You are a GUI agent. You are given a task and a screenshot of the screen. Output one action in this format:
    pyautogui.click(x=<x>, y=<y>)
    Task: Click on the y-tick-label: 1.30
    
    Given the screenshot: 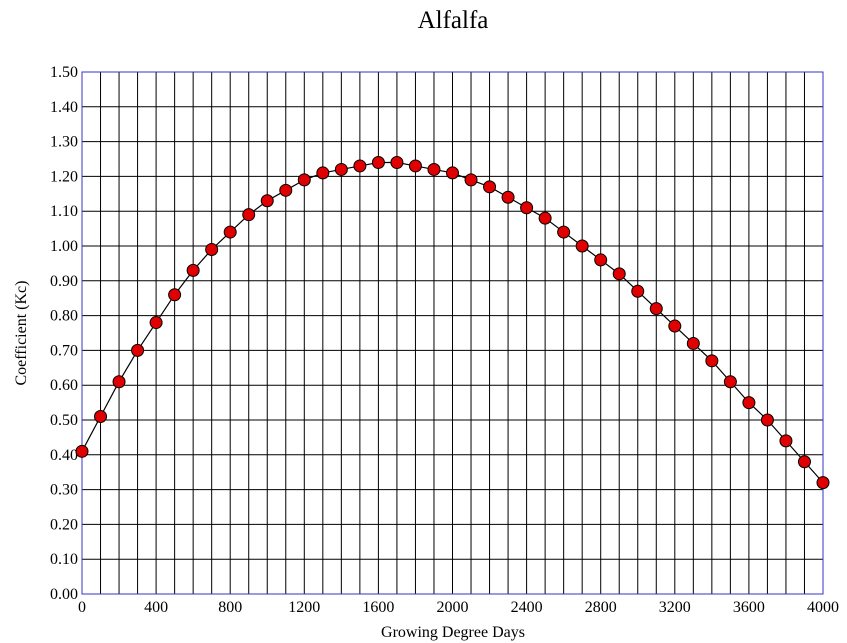 What is the action you would take?
    pyautogui.click(x=64, y=142)
    